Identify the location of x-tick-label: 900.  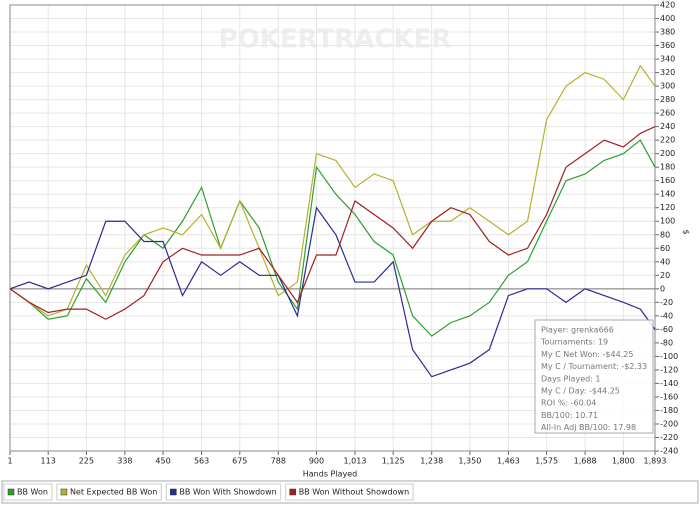
(316, 461).